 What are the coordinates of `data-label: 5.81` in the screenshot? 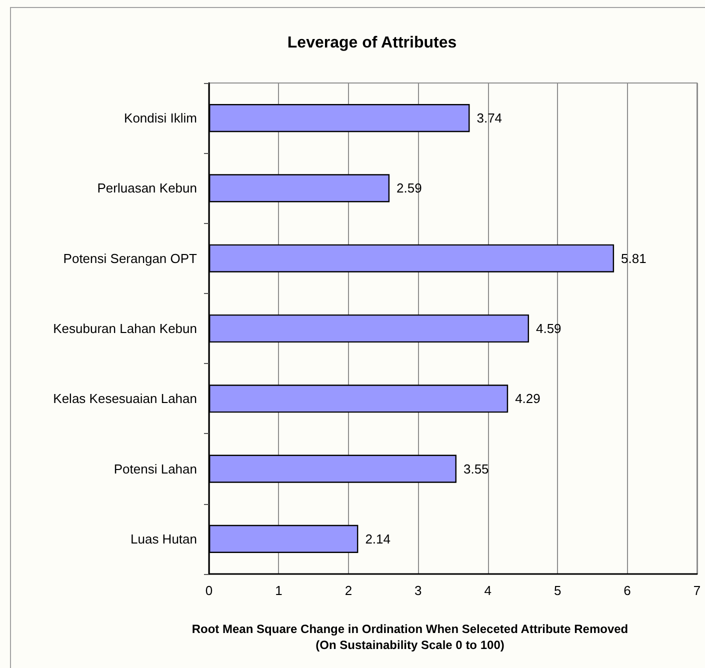 It's located at (633, 258).